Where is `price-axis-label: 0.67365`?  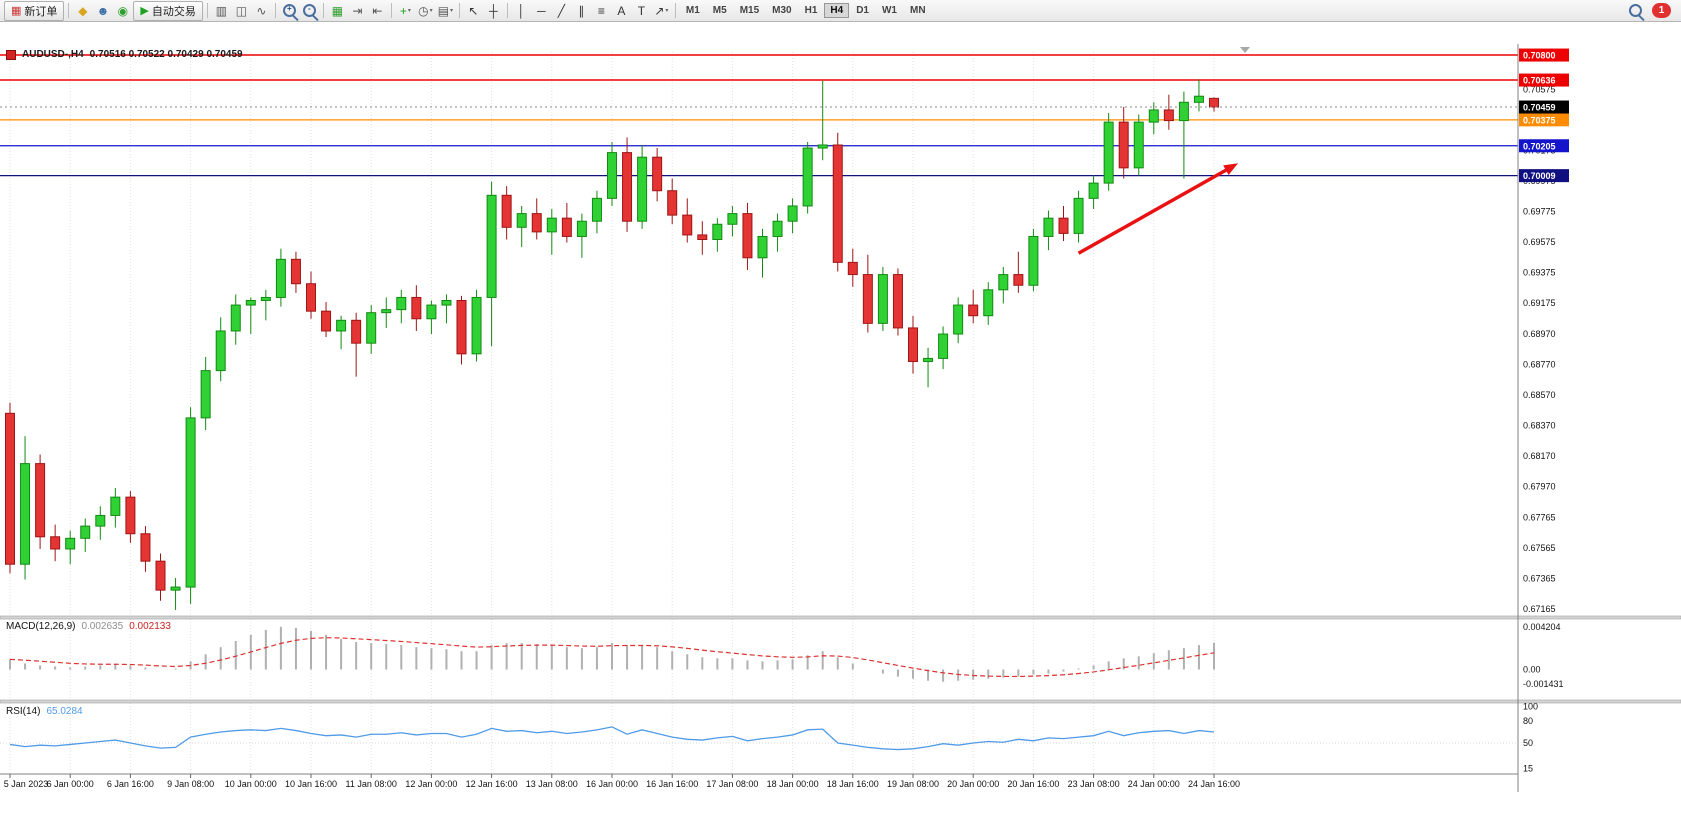
price-axis-label: 0.67365 is located at coordinates (1539, 579).